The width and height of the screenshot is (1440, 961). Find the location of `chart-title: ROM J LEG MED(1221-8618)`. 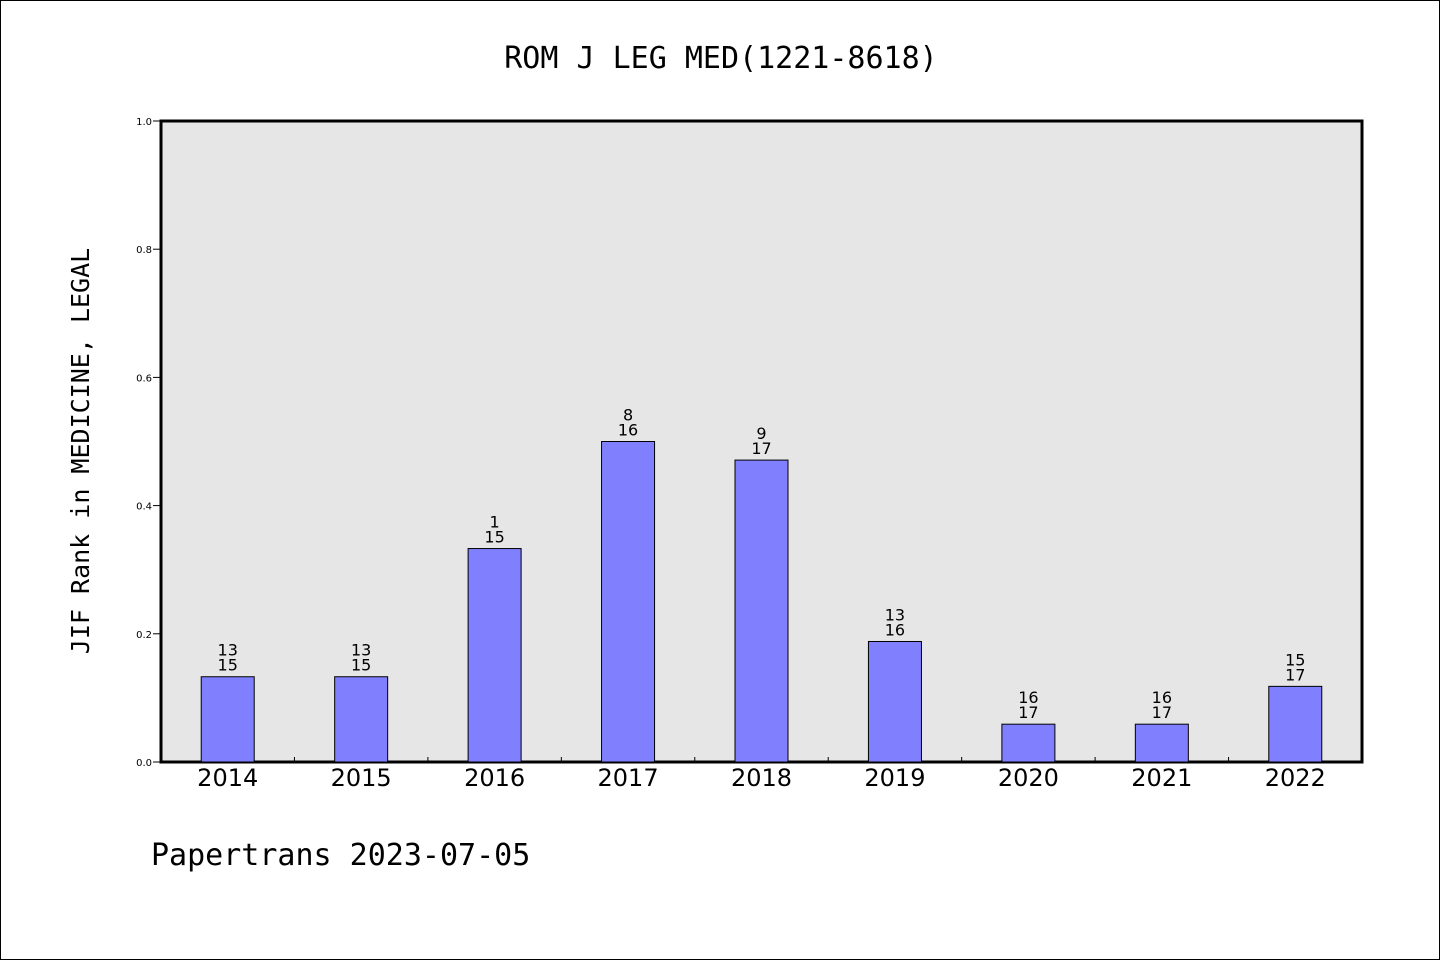

chart-title: ROM J LEG MED(1221-8618) is located at coordinates (720, 58).